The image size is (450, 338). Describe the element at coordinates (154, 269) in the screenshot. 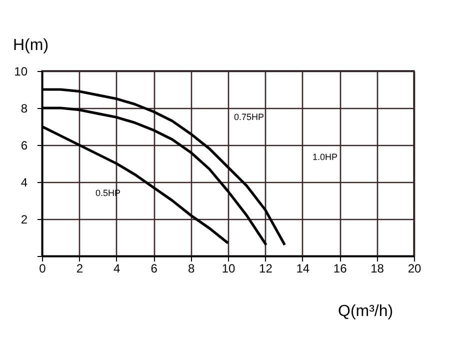

I see `x-tick-label: 6` at that location.